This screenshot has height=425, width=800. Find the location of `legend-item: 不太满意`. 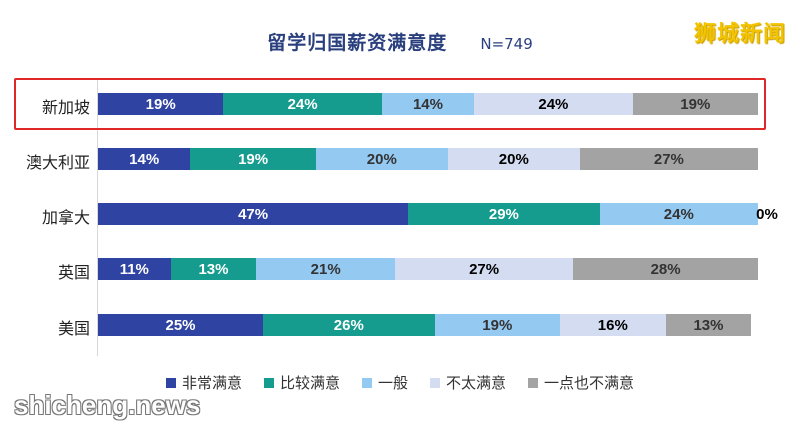

legend-item: 不太满意 is located at coordinates (468, 382).